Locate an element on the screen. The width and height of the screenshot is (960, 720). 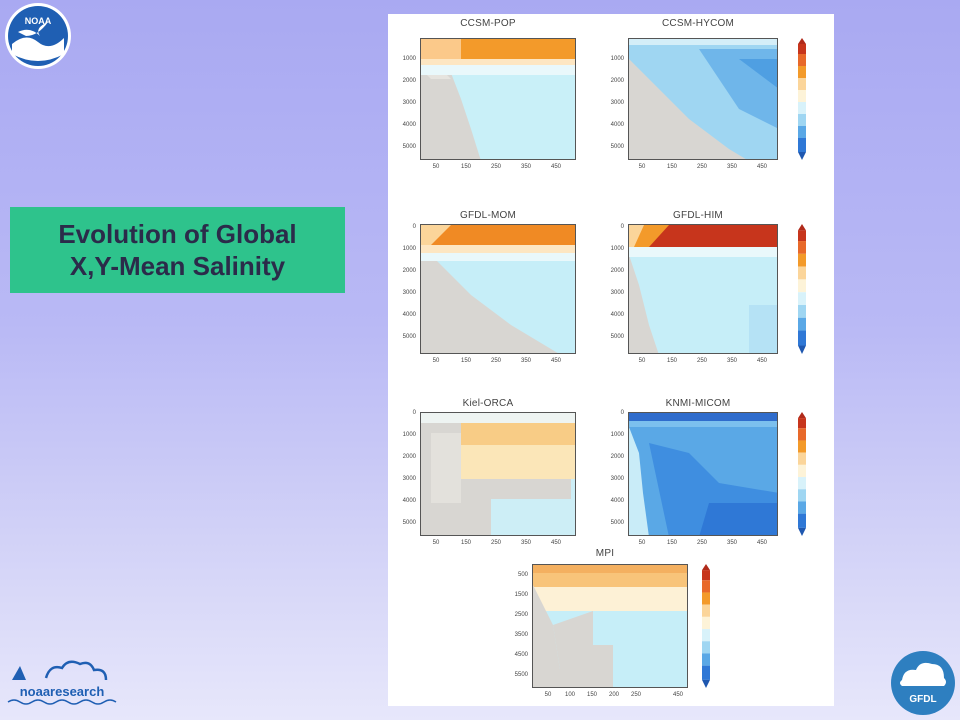
slide-title-line-1: Evolution of Global is located at coordinates (177, 234).